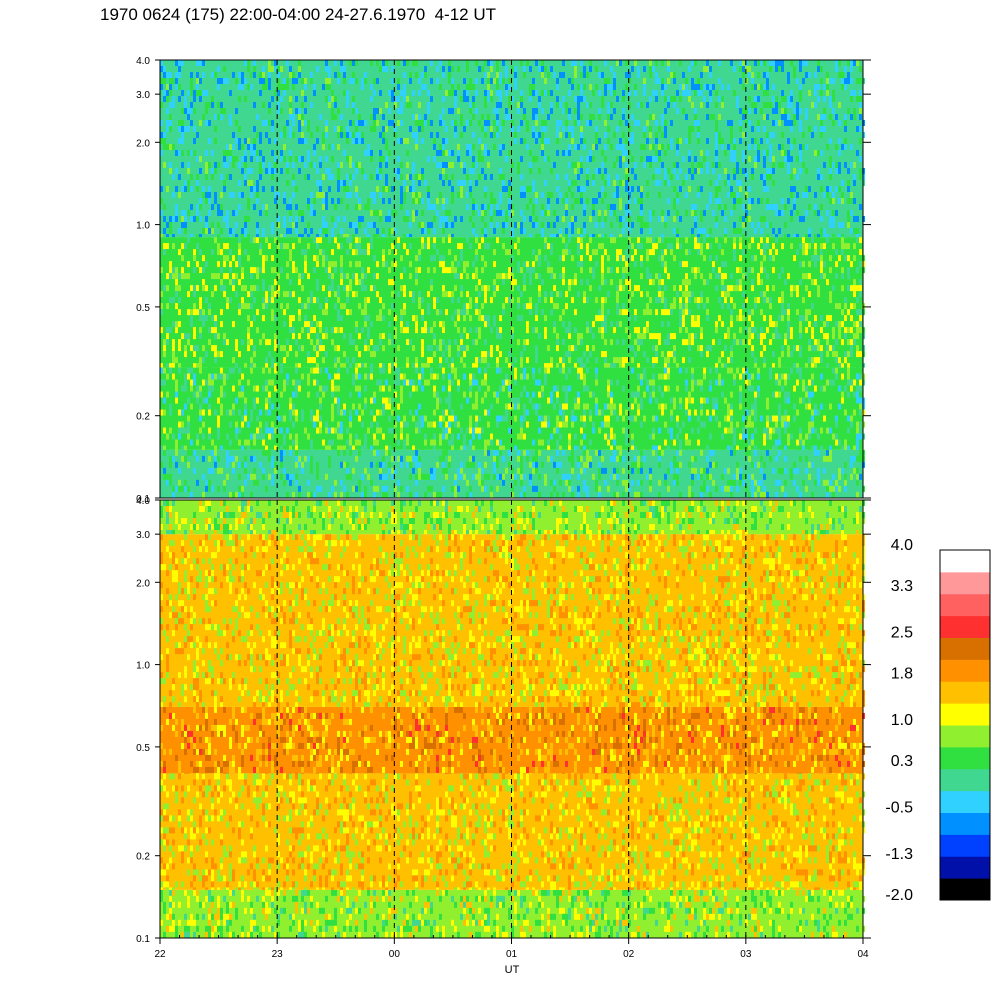 This screenshot has width=1000, height=1000. Describe the element at coordinates (512, 302) in the screenshot. I see `heatmap-band` at that location.